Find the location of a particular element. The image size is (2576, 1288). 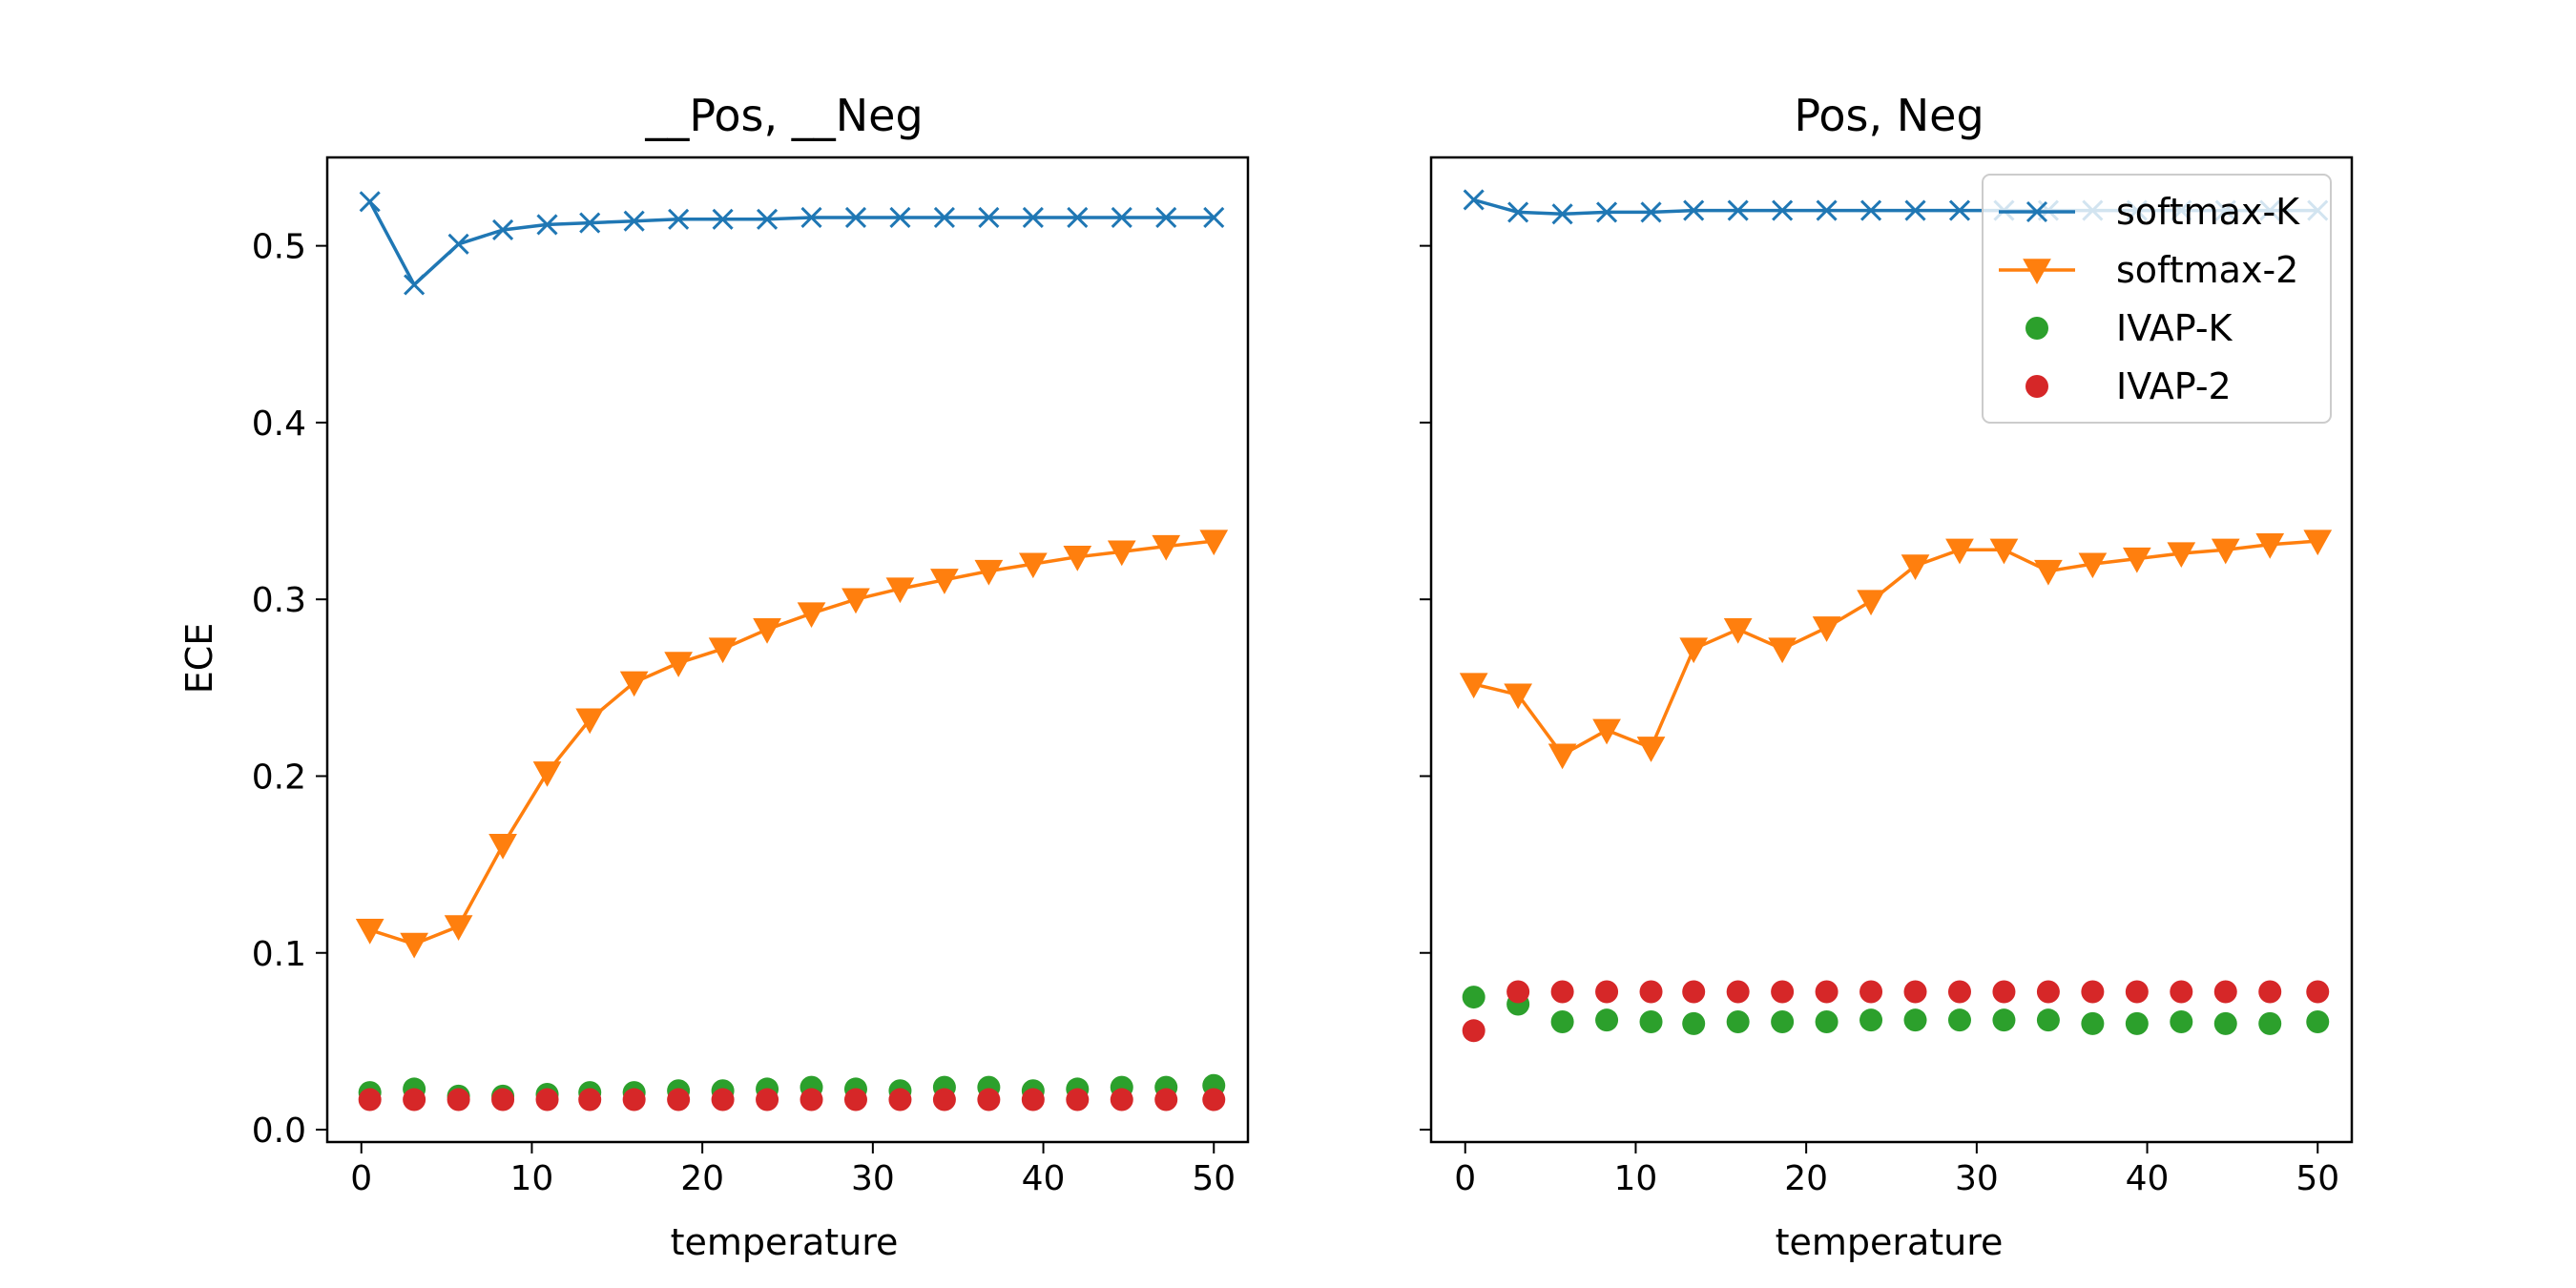

series-line is located at coordinates (791, 243).